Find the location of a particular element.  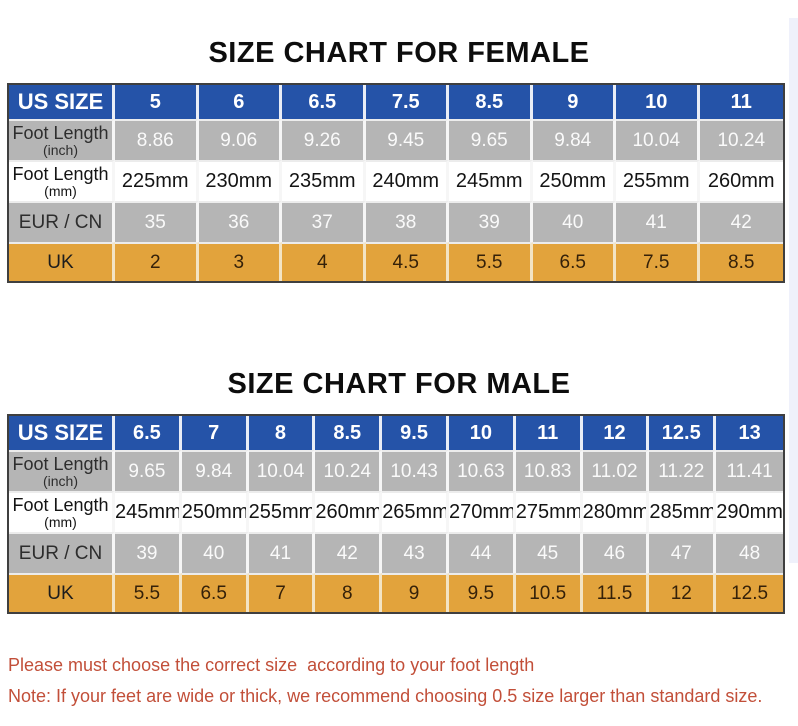

us-size-value-cell: 6 is located at coordinates (240, 102).